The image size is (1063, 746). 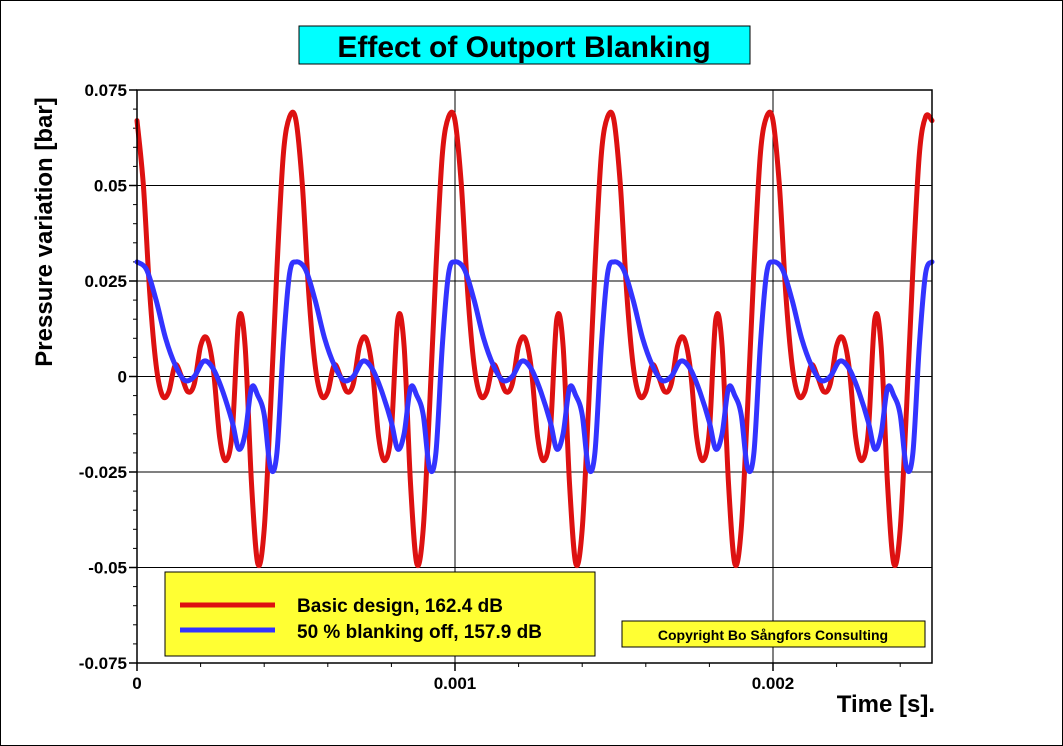 What do you see at coordinates (523, 47) in the screenshot?
I see `chart-title: Effect of Outport Blanking` at bounding box center [523, 47].